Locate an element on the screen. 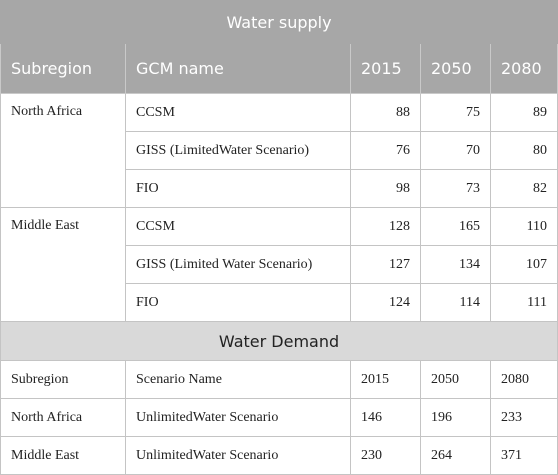 Image resolution: width=558 pixels, height=475 pixels. demand-header-2015: 2015 is located at coordinates (385, 379).